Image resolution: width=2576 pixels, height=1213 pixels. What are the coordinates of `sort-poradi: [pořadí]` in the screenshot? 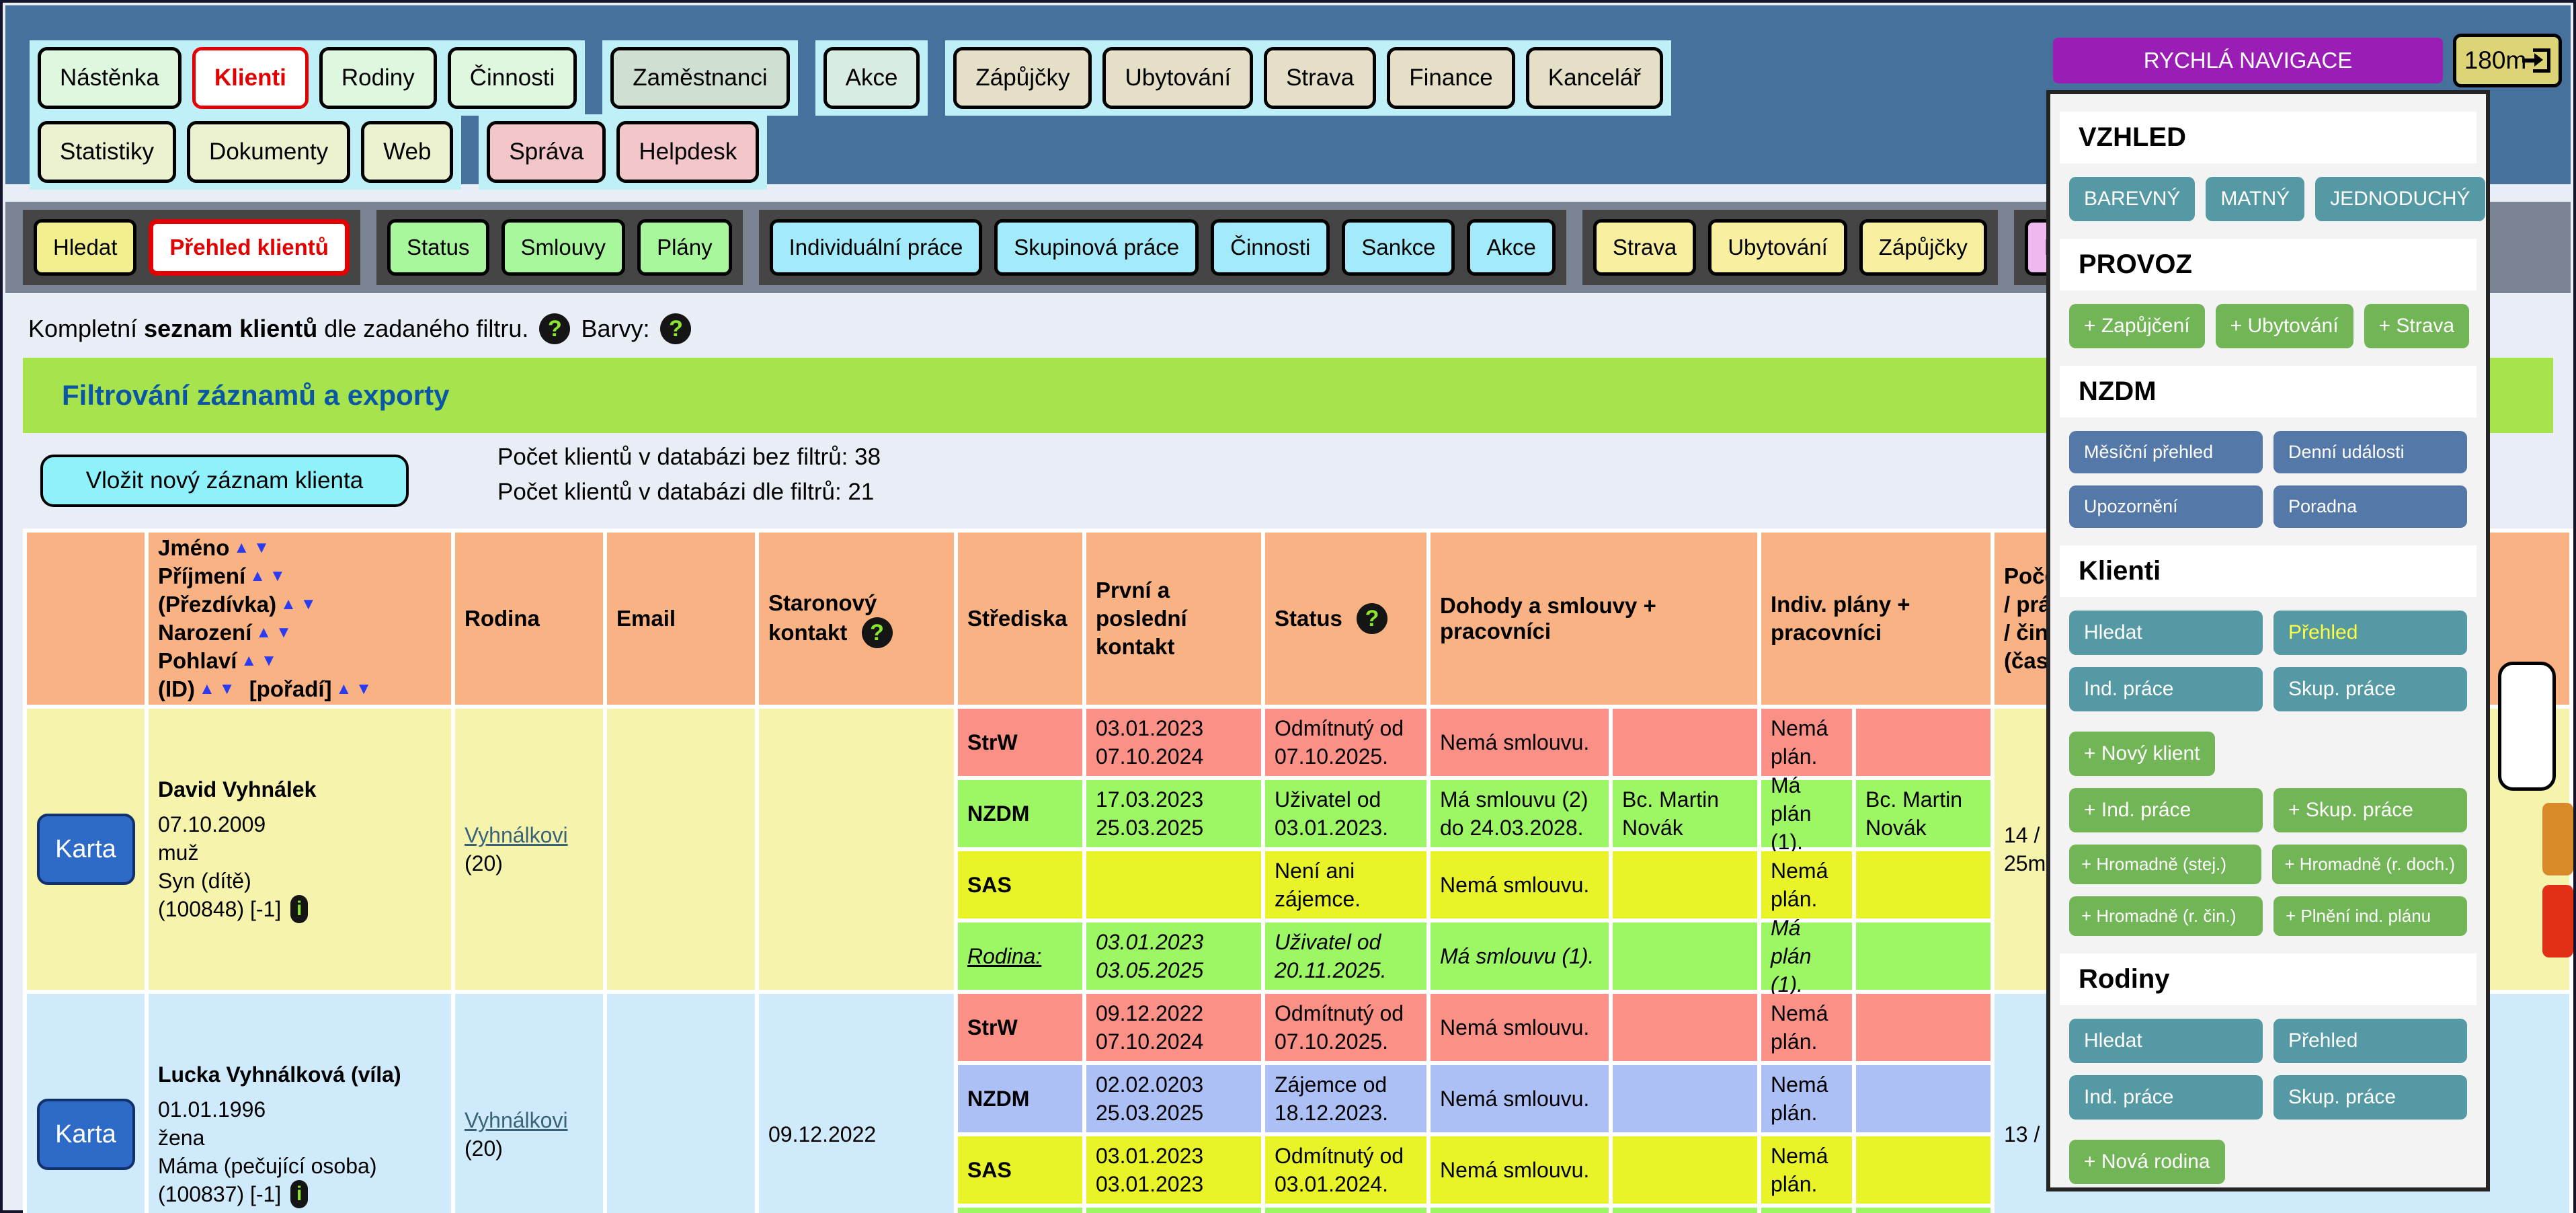 It's located at (290, 688).